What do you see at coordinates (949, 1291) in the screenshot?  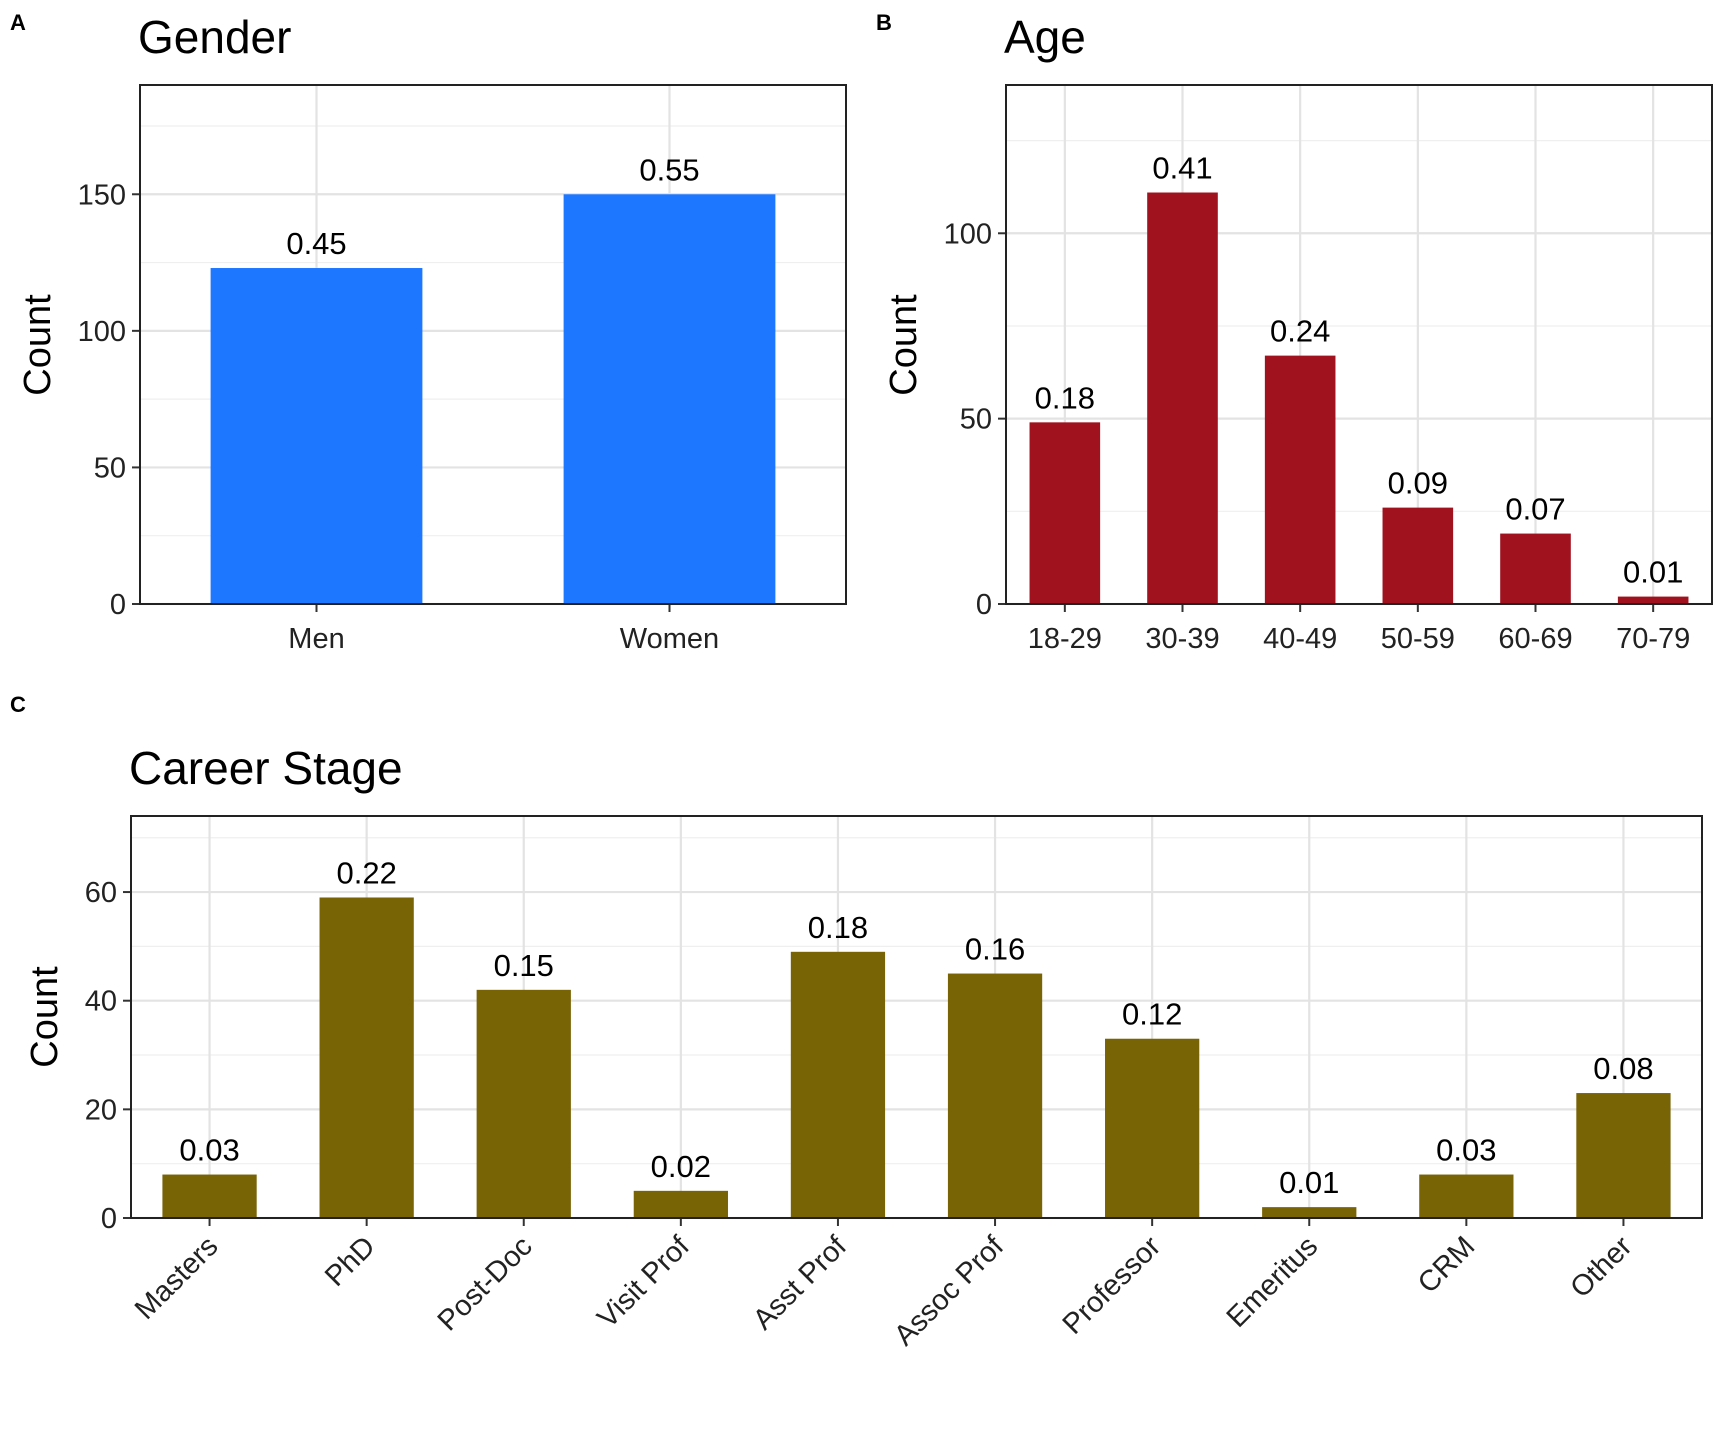 I see `career-stage-x-tick-label-assoc-prof: Assoc Prof` at bounding box center [949, 1291].